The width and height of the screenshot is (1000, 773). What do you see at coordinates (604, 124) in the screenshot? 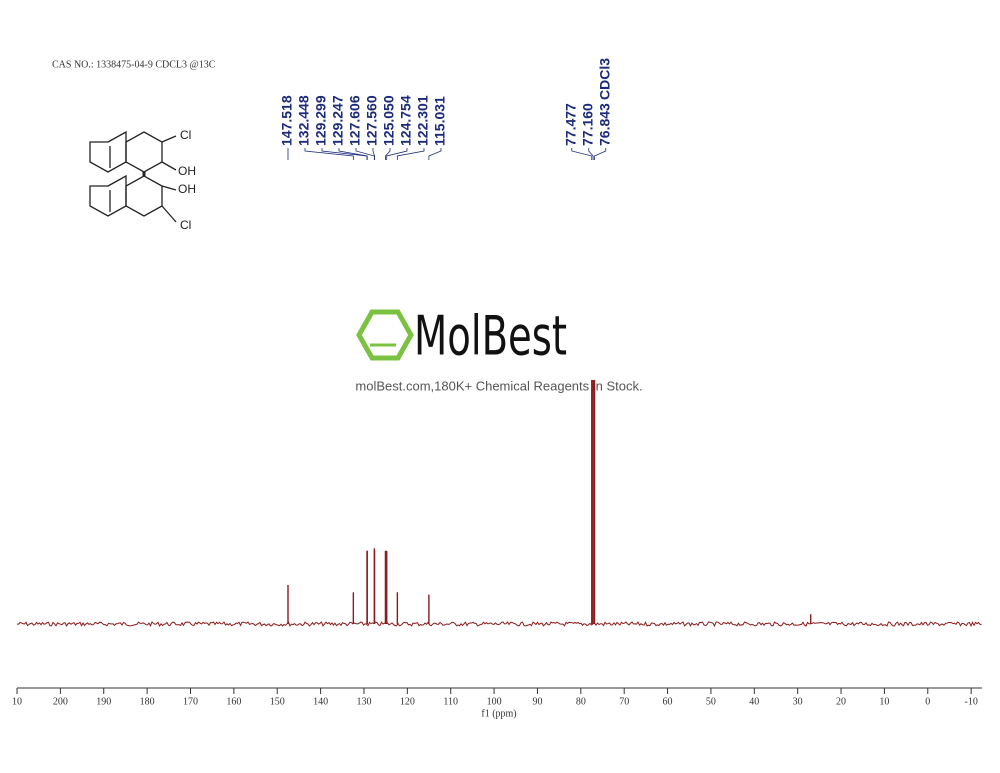
I see `peak-label: 76.843` at bounding box center [604, 124].